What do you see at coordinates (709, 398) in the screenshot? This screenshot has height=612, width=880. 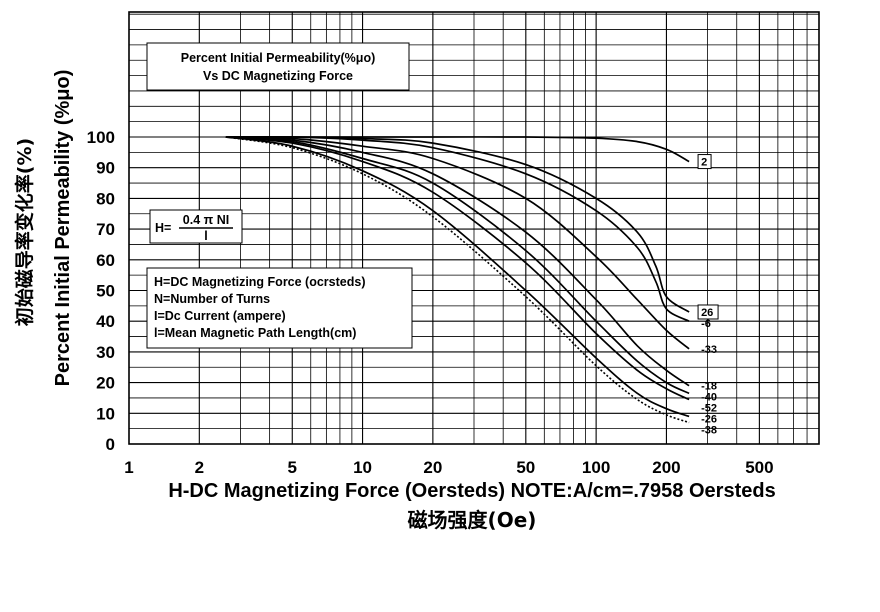 I see `series-label: -40` at bounding box center [709, 398].